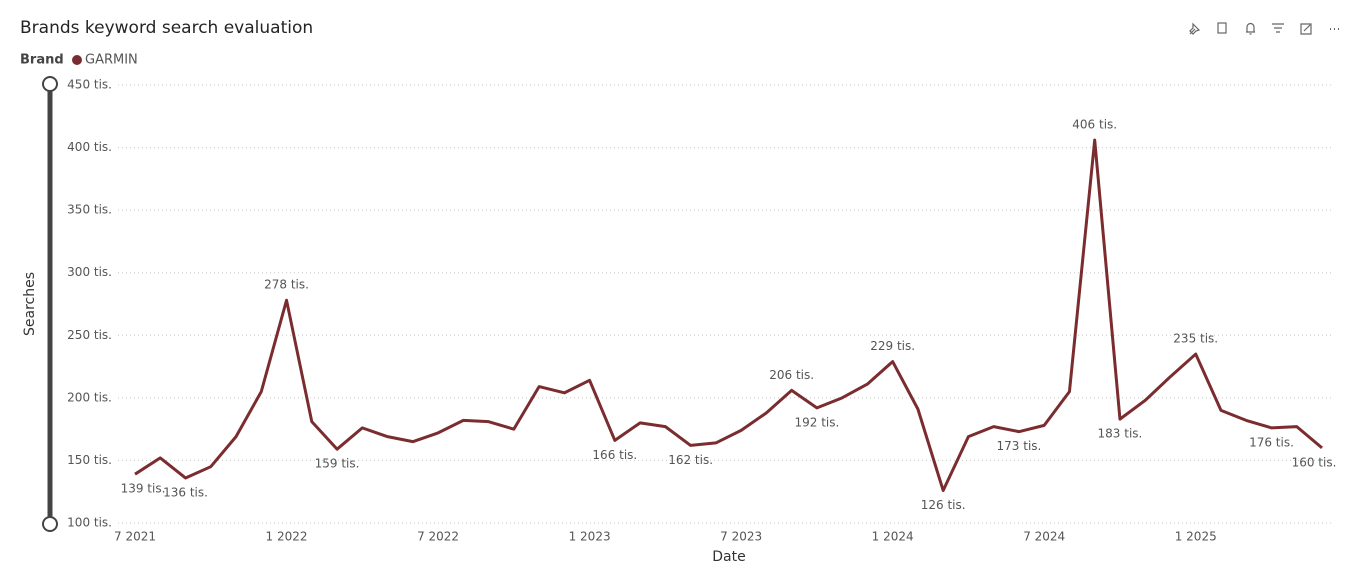 The width and height of the screenshot is (1358, 572). Describe the element at coordinates (286, 285) in the screenshot. I see `data-label: 278 tis.` at that location.